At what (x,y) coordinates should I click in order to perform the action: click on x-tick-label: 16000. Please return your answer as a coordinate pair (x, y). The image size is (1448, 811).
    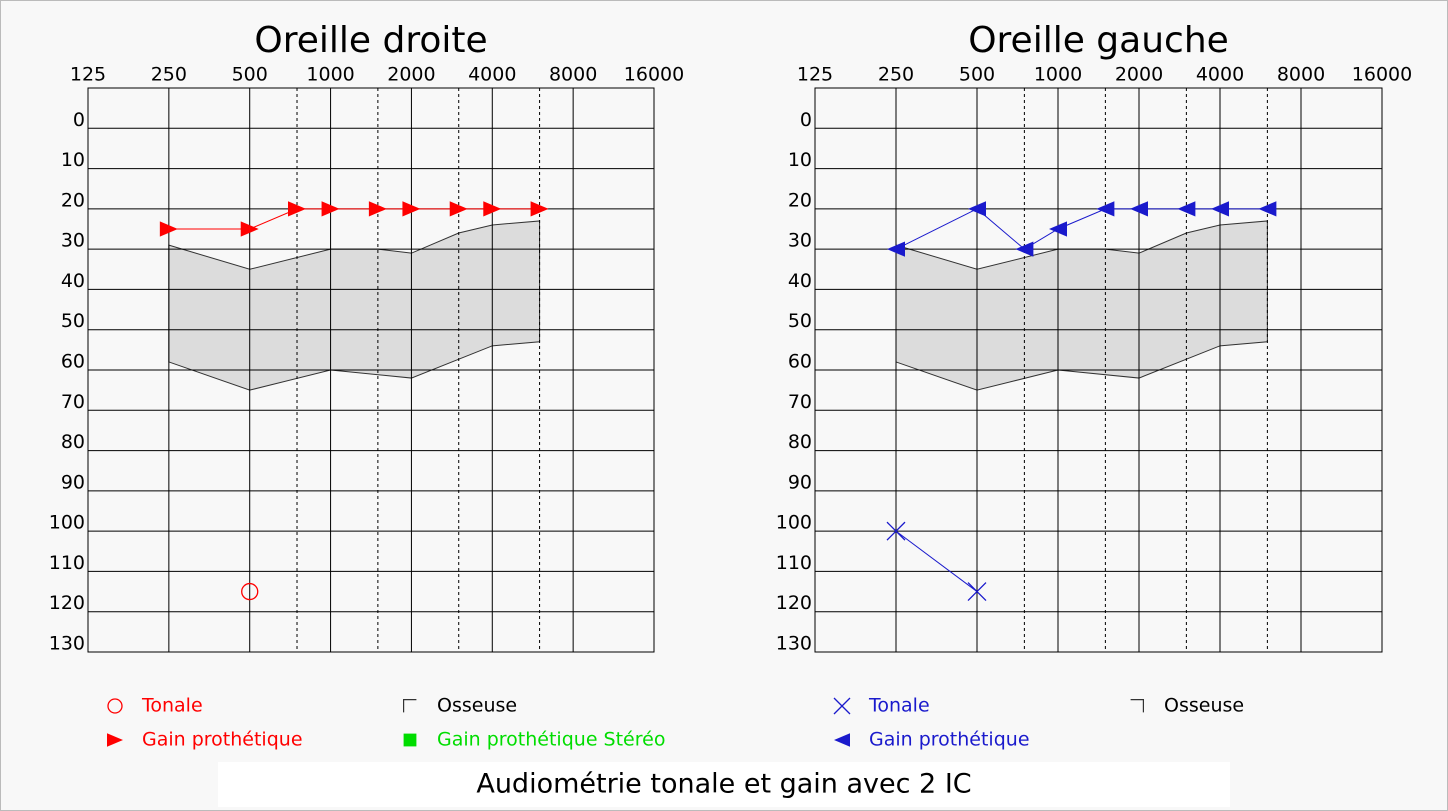
    Looking at the image, I should click on (654, 75).